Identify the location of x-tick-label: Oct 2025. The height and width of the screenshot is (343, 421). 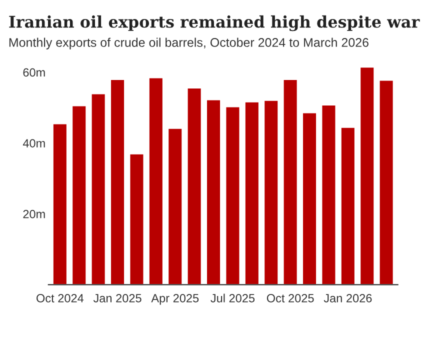
(290, 298).